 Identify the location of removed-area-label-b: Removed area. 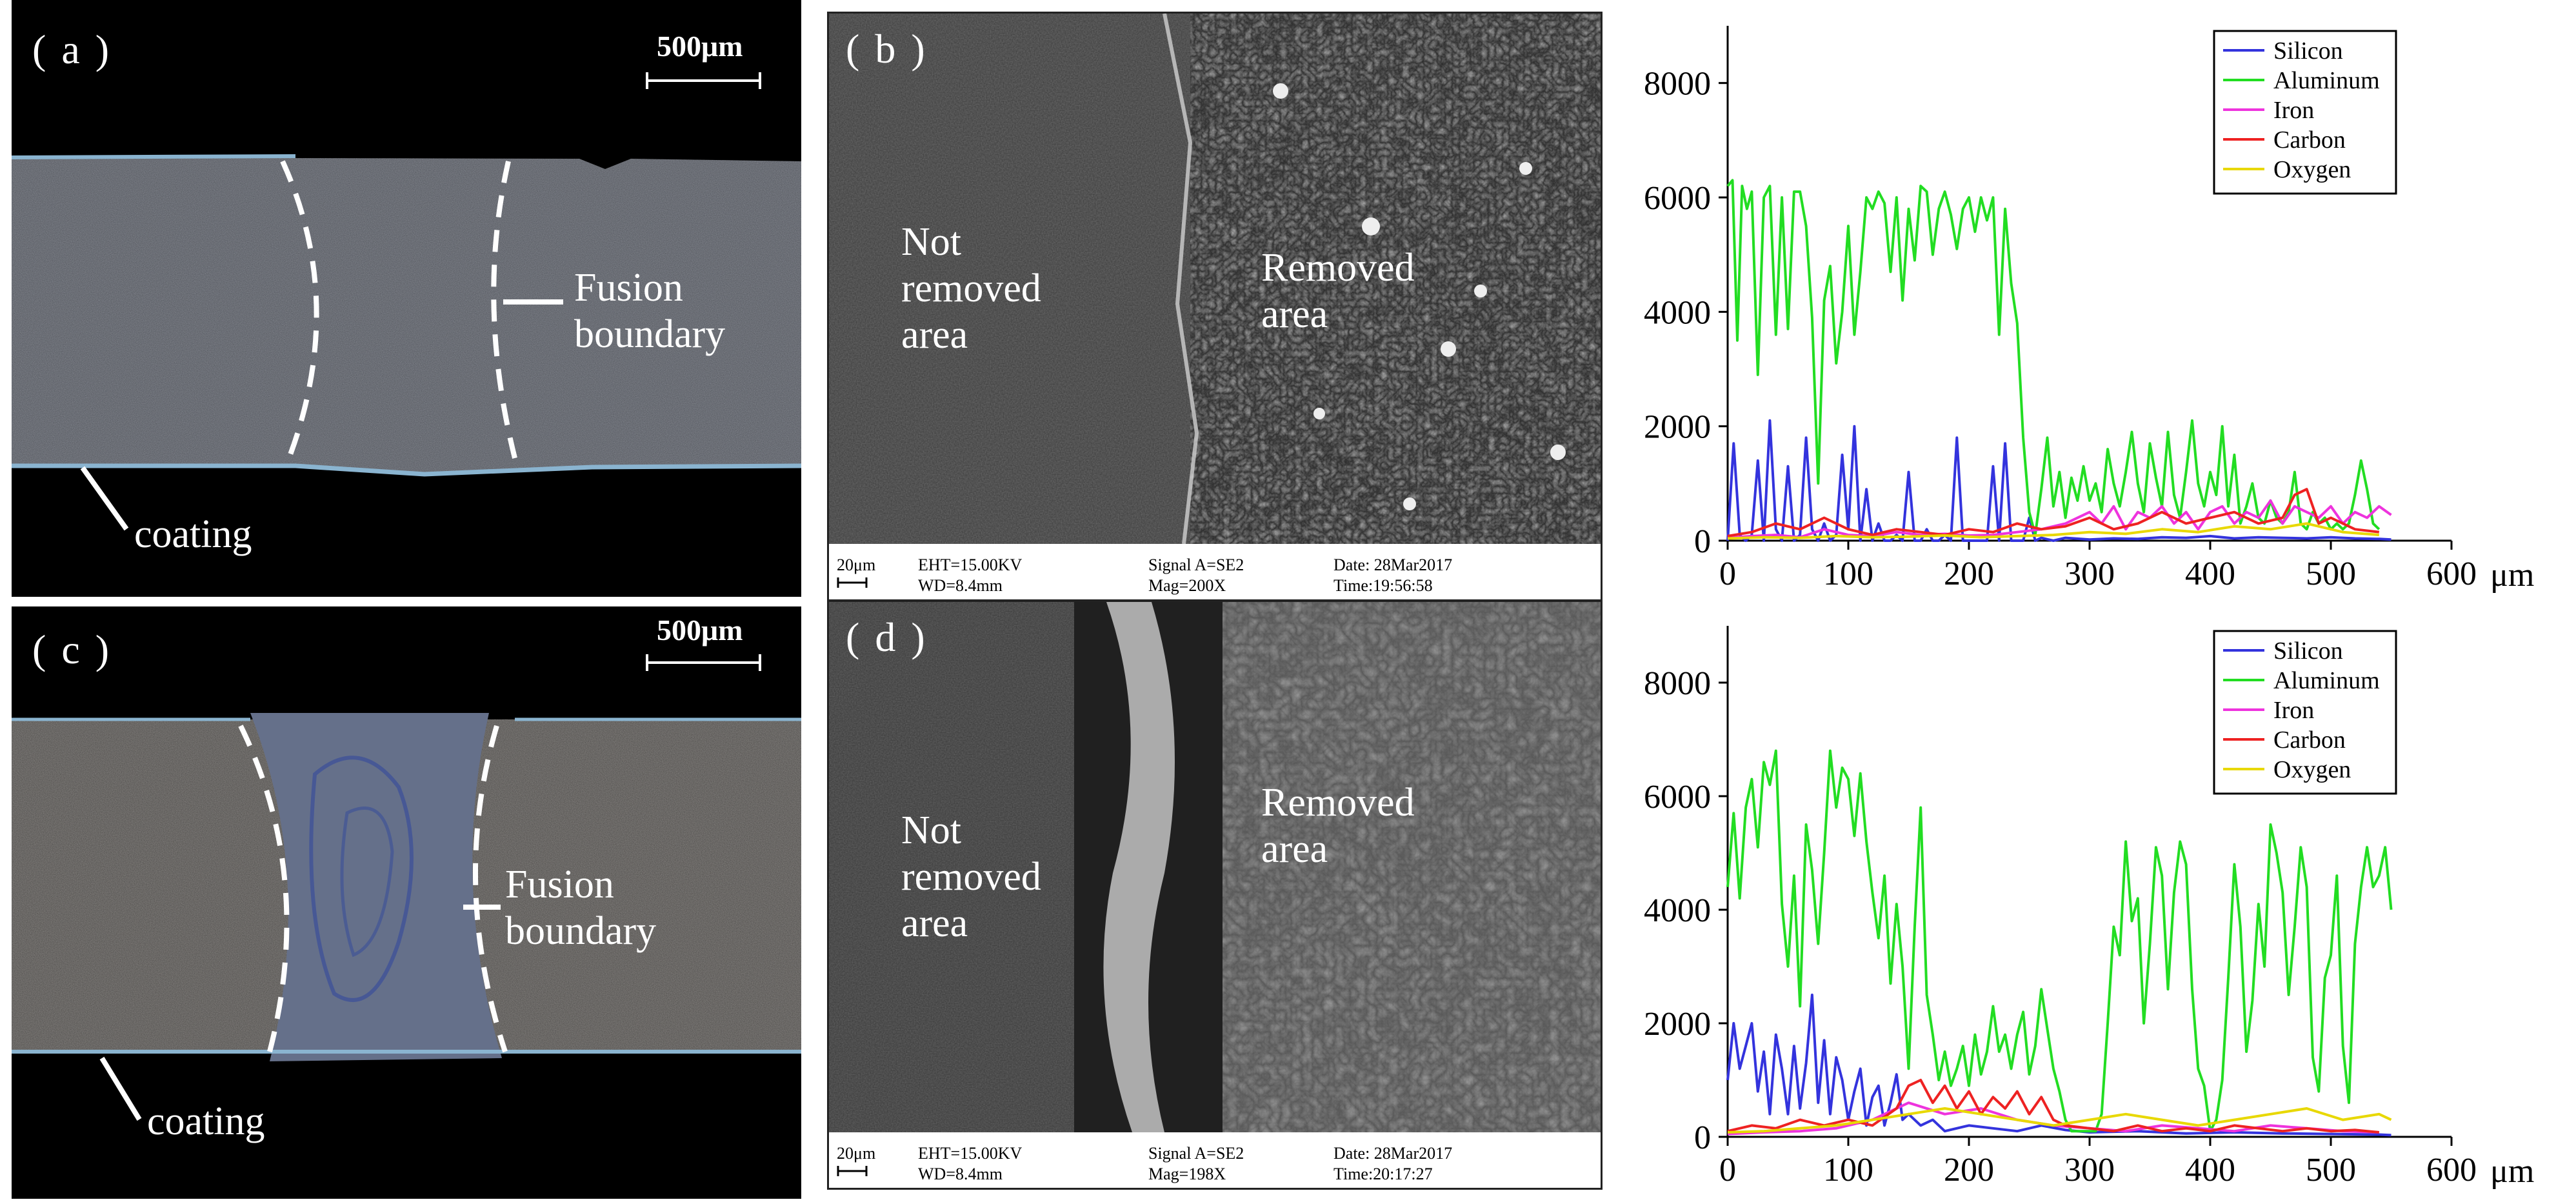
(1338, 291).